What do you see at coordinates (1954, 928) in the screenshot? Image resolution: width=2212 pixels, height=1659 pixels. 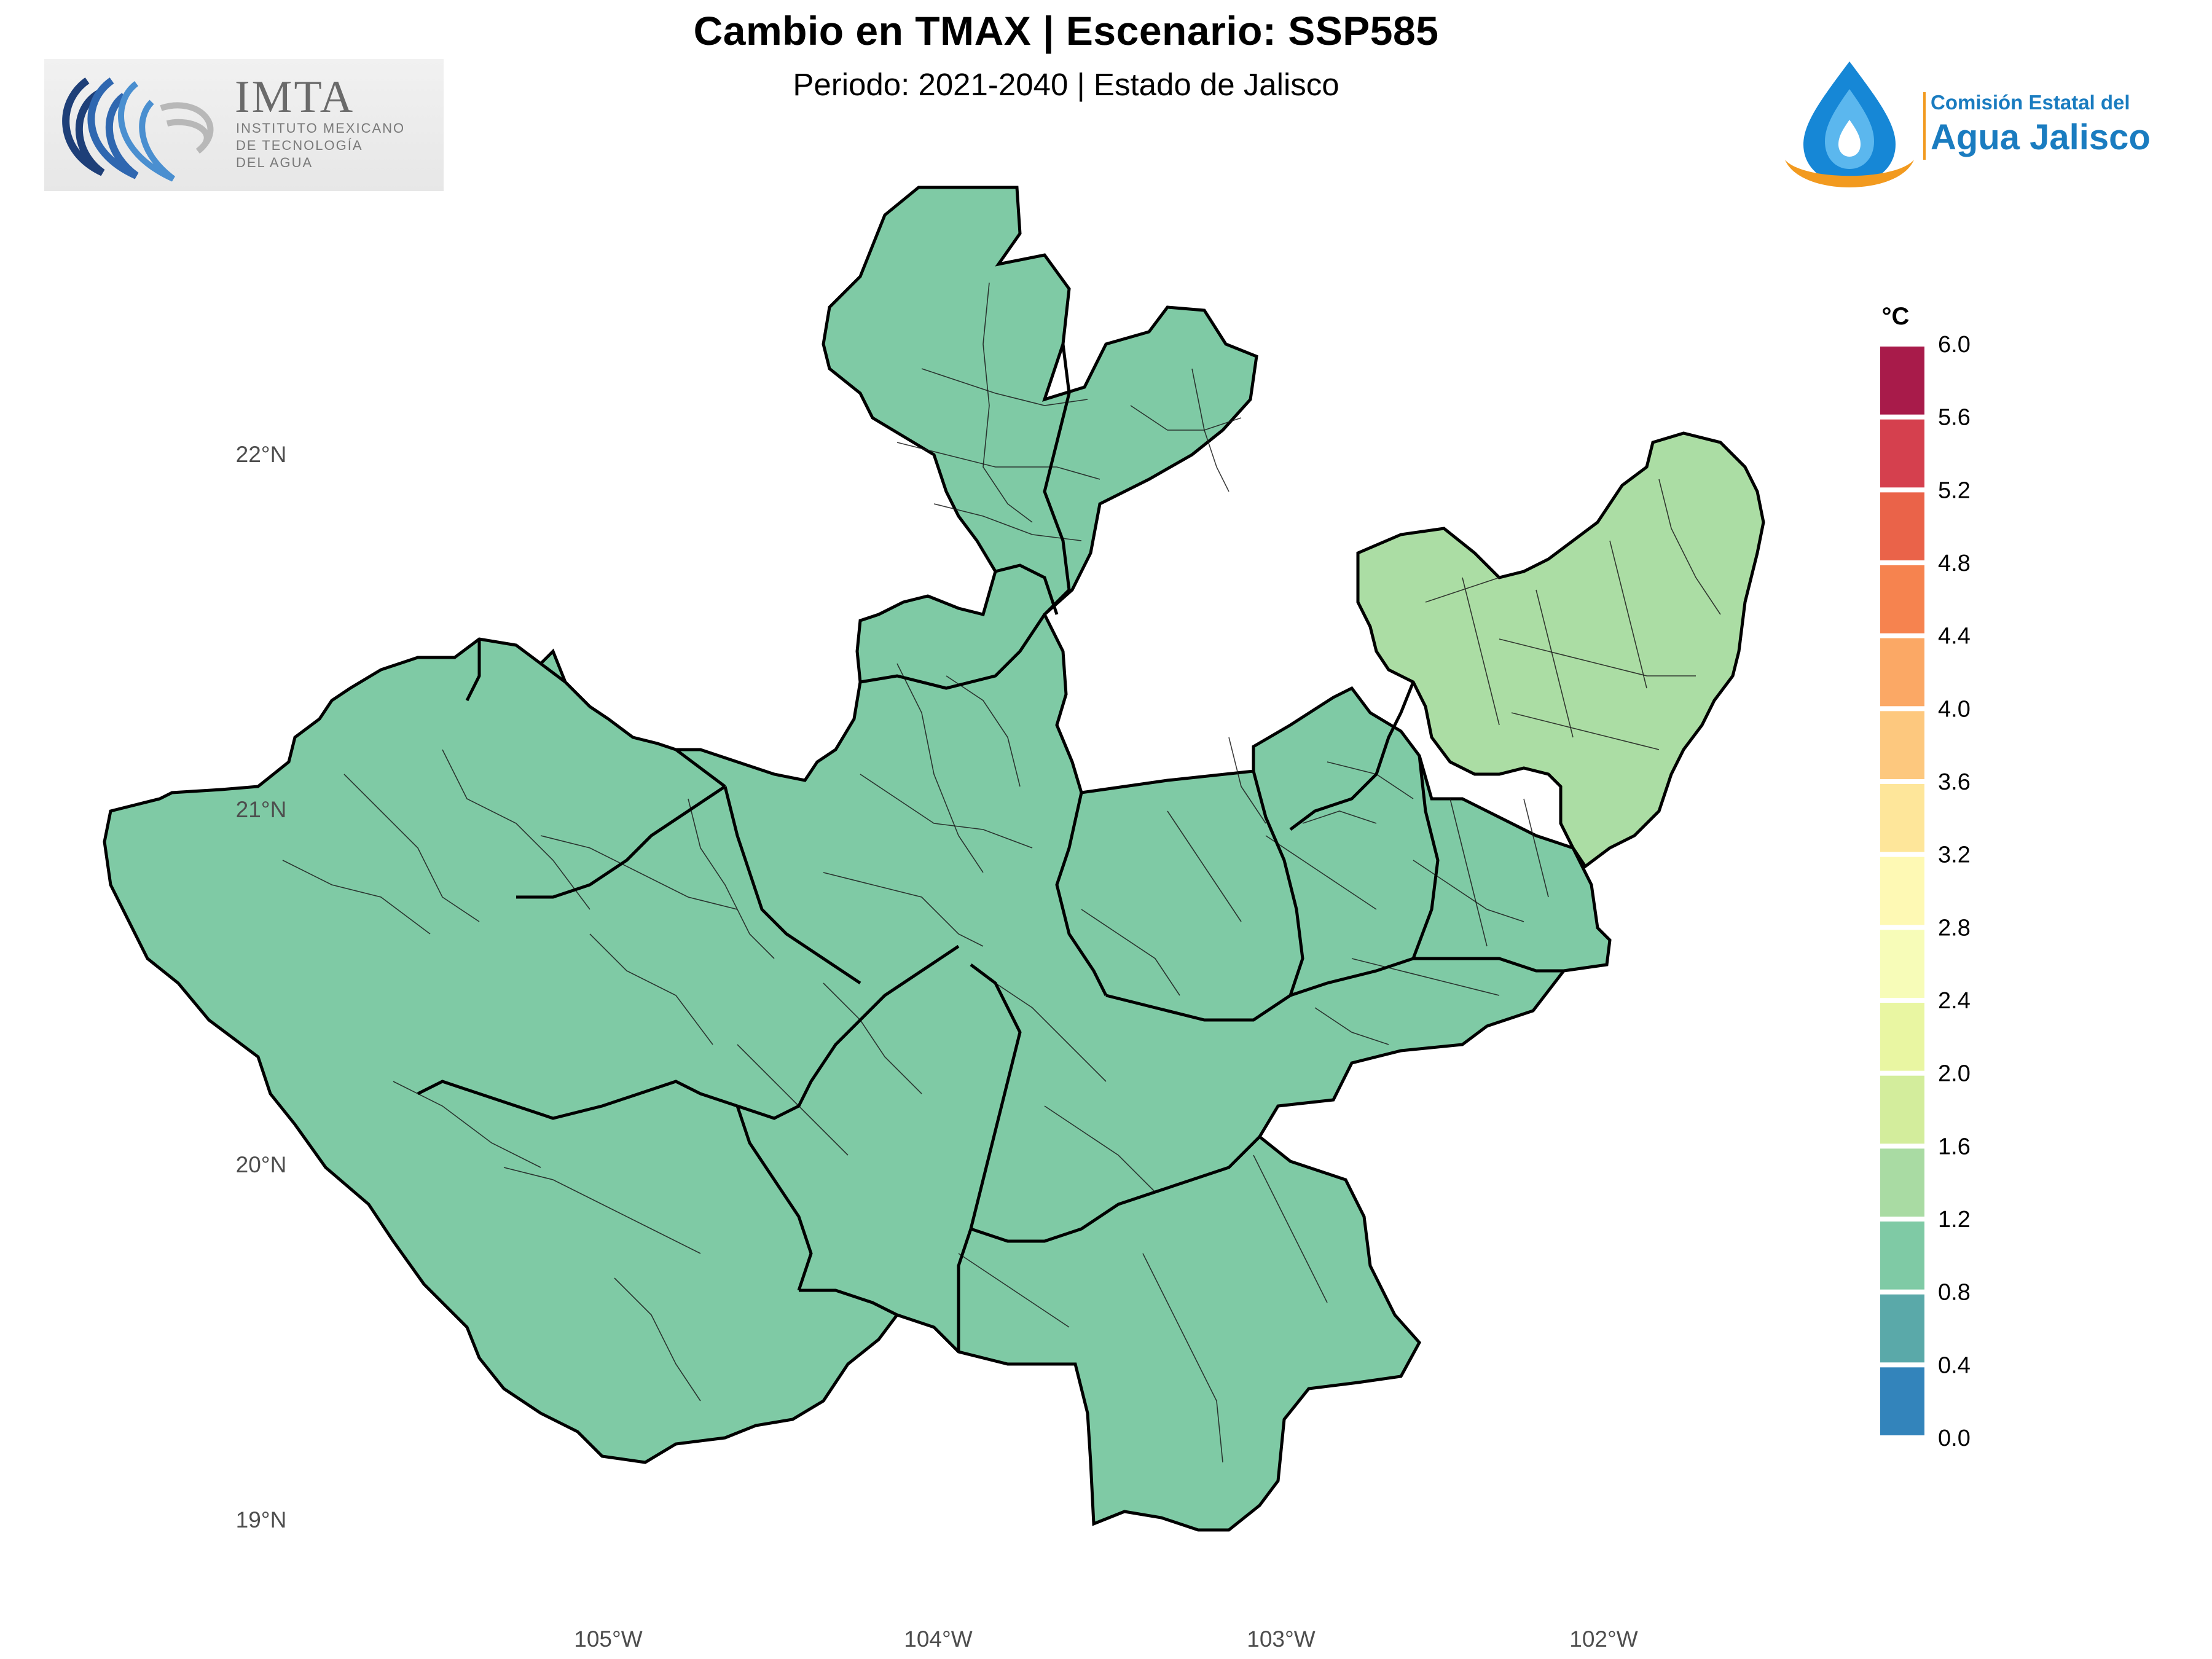 I see `legend-tick-label: 2.8` at bounding box center [1954, 928].